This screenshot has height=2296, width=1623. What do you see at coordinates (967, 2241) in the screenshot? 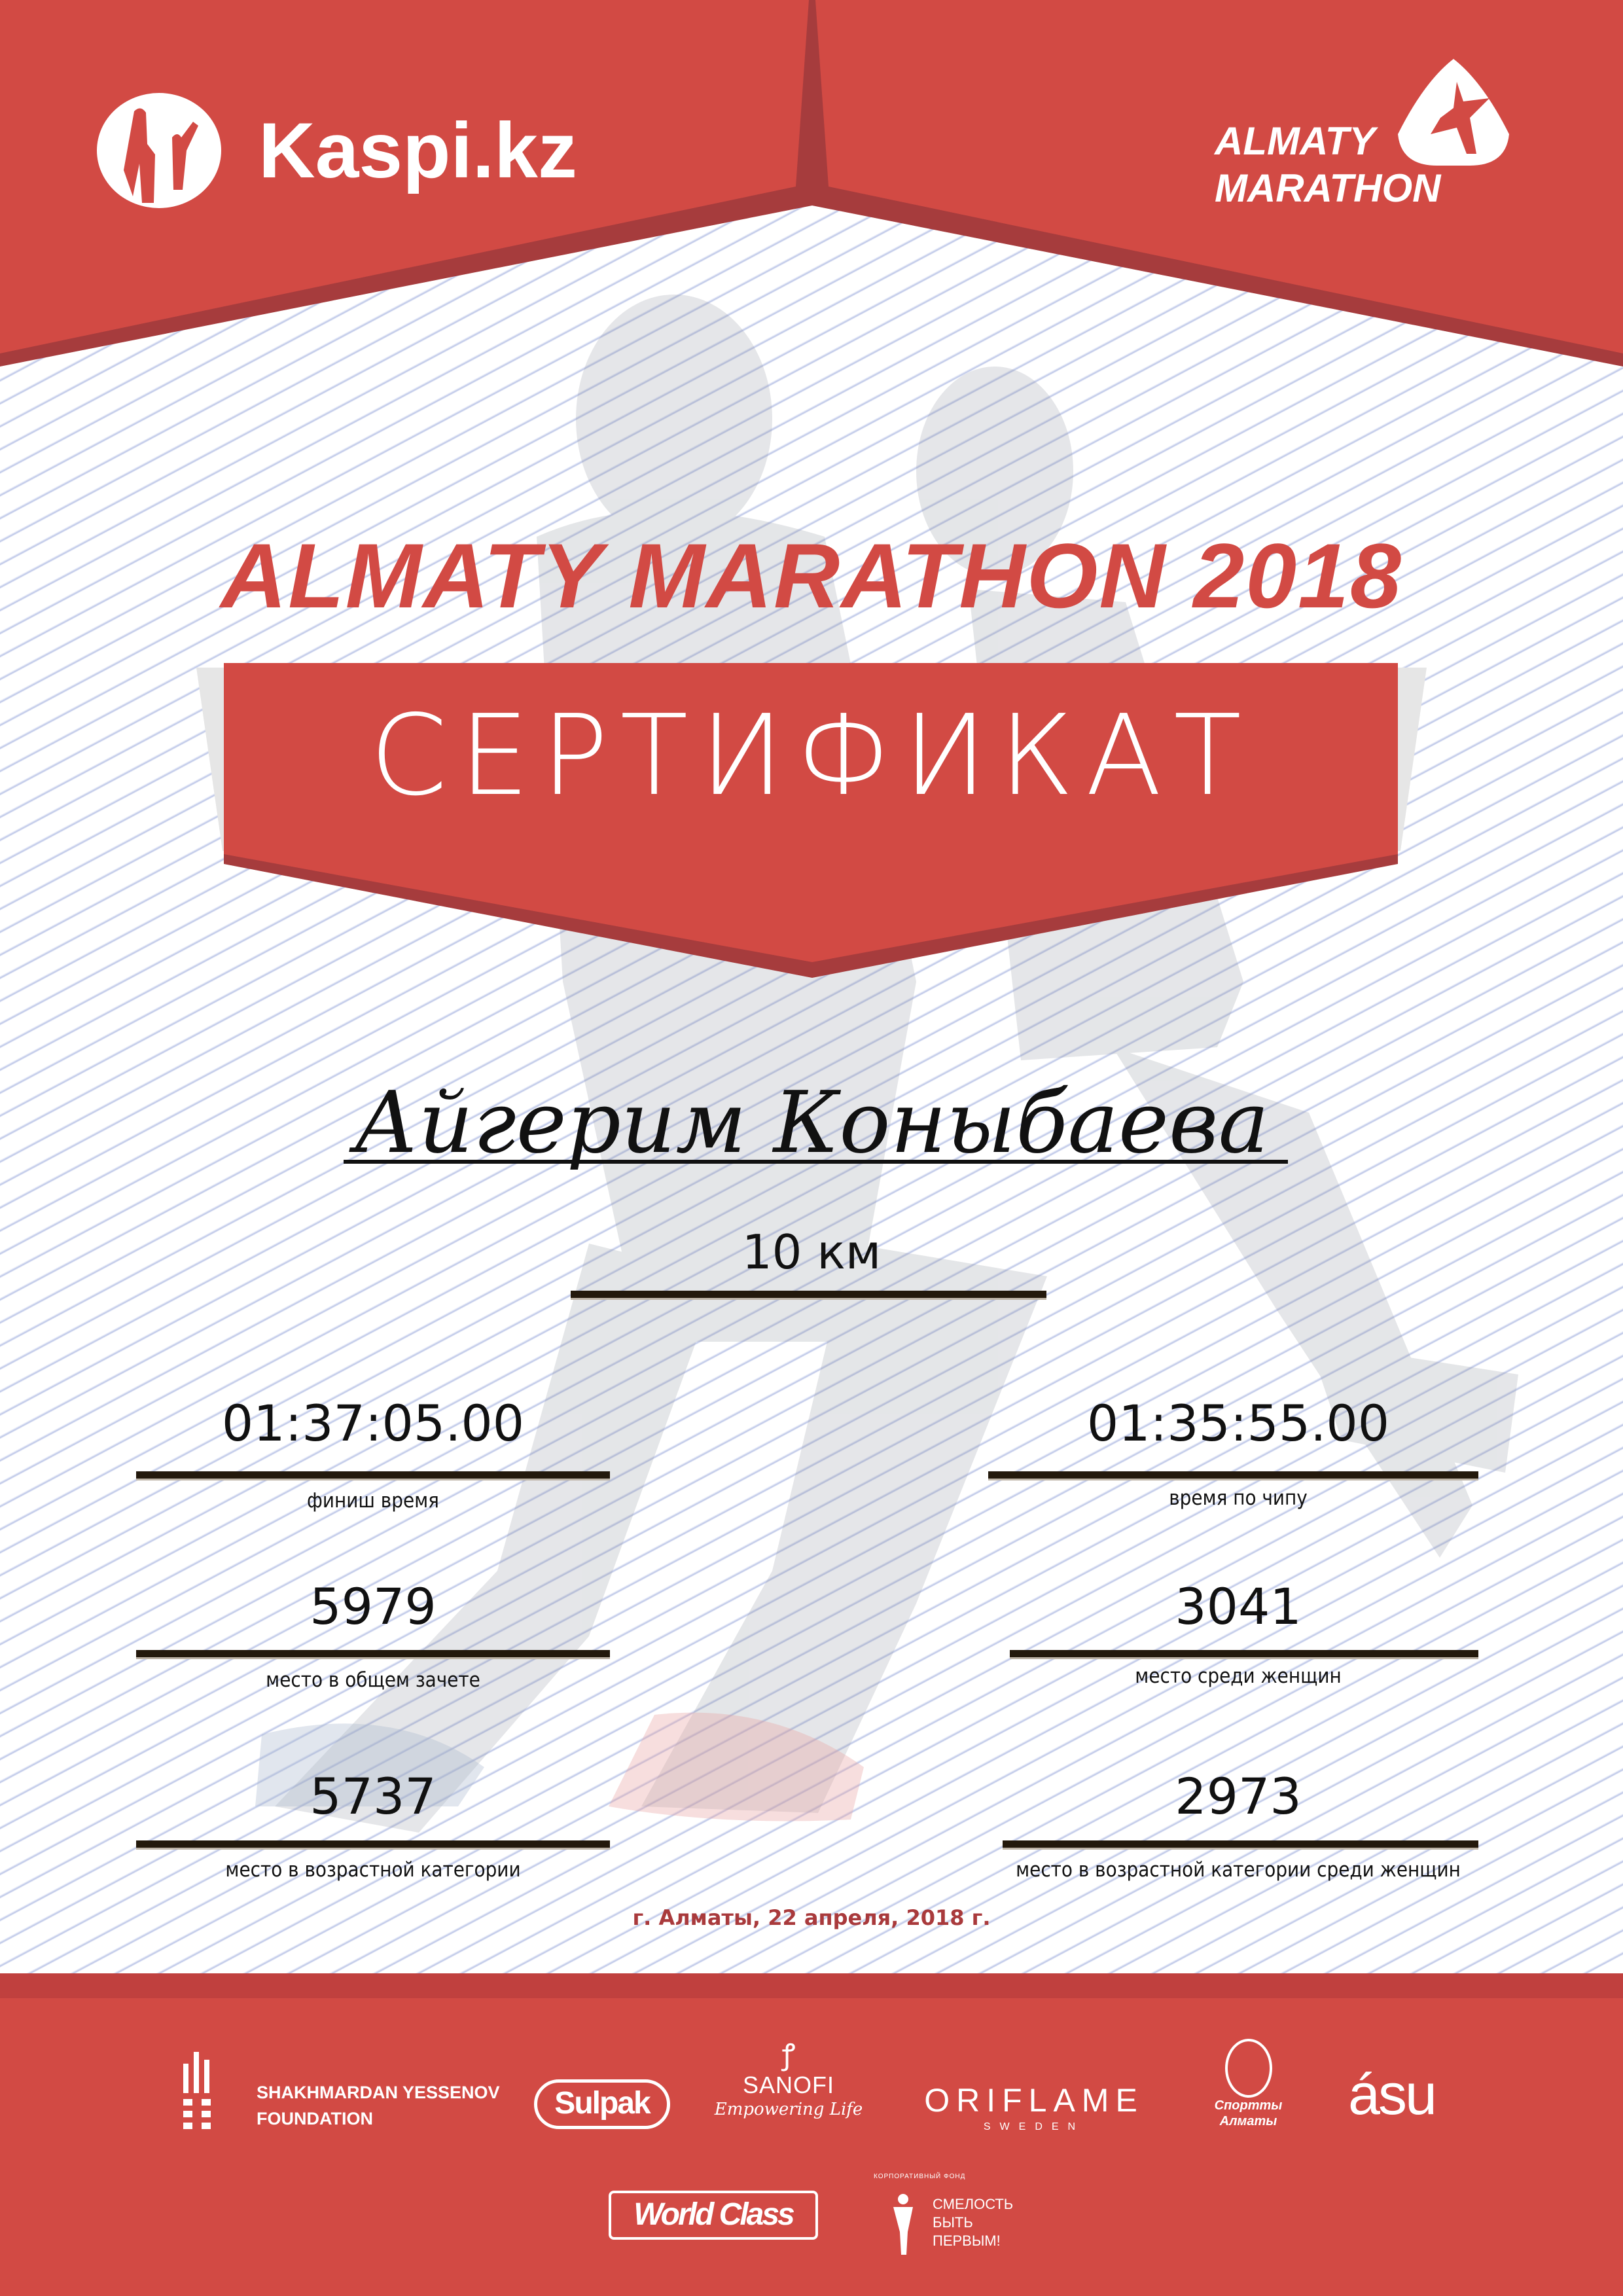
I see `fund-line3: ПЕРВЫМ!` at bounding box center [967, 2241].